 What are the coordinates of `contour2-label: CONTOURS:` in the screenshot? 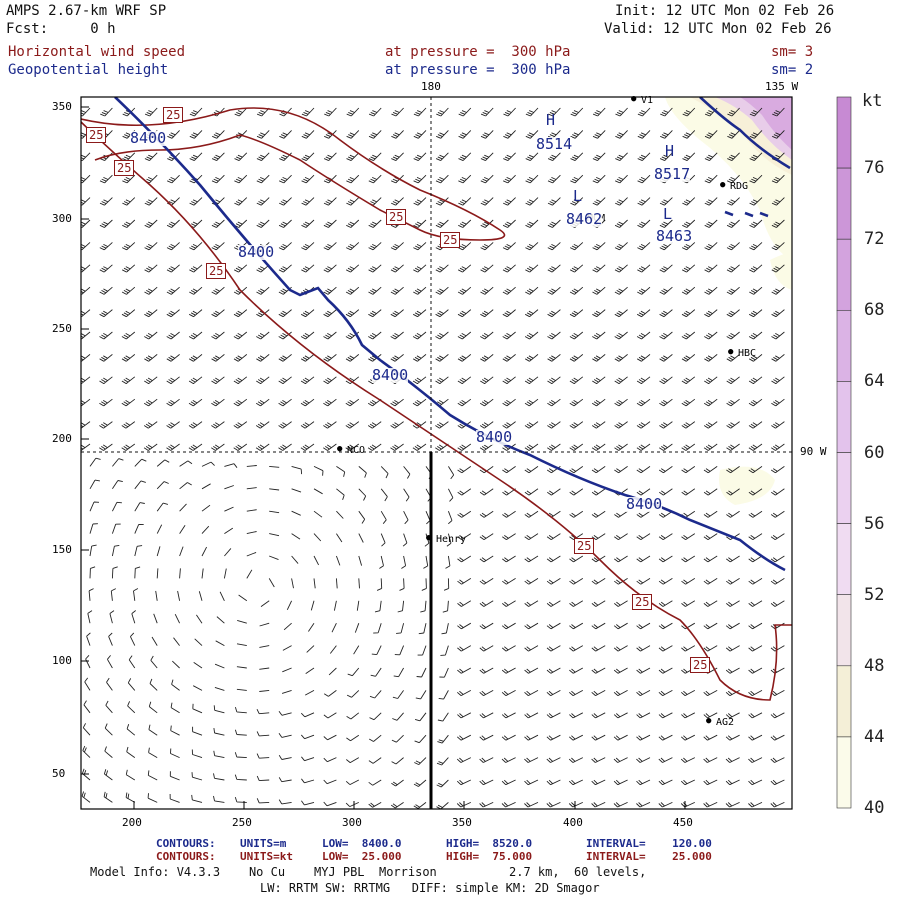 It's located at (186, 856).